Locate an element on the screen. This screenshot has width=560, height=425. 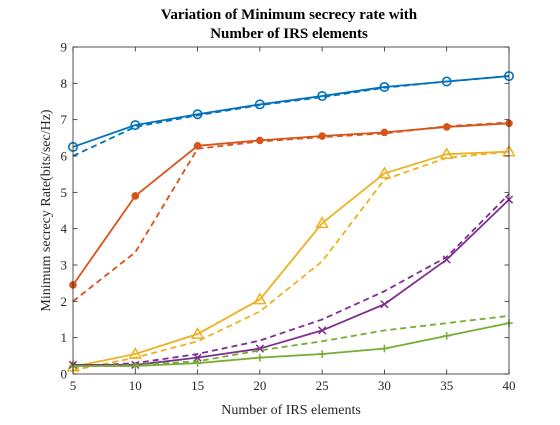
y-tick-label-2: 2 is located at coordinates (64, 301).